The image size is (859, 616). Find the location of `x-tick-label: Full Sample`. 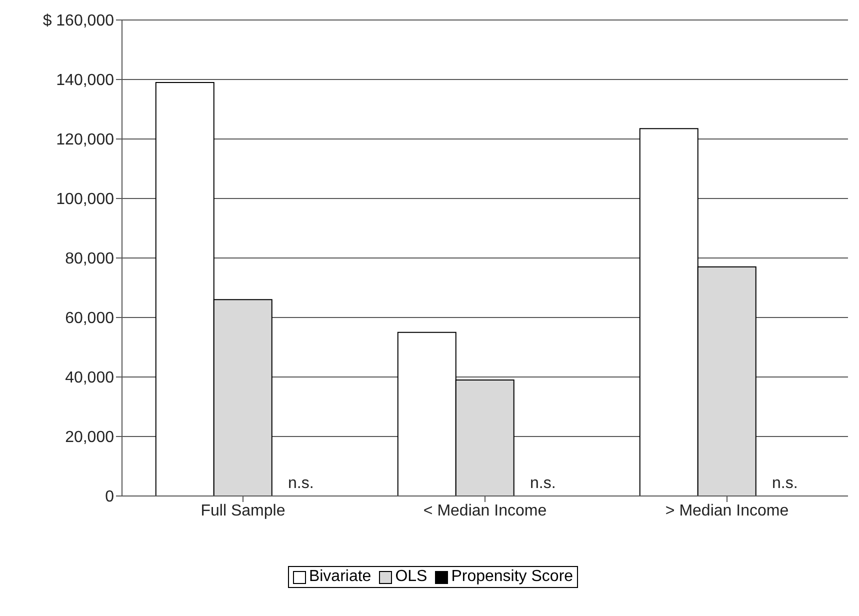

x-tick-label: Full Sample is located at coordinates (243, 511).